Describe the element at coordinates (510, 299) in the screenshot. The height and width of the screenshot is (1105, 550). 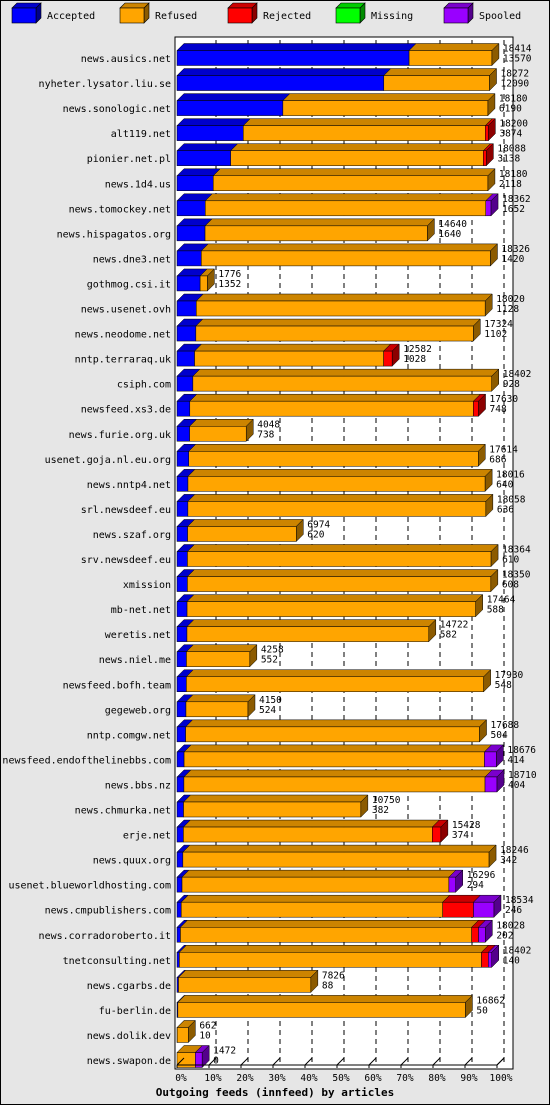
I see `offered-value: 18020` at that location.